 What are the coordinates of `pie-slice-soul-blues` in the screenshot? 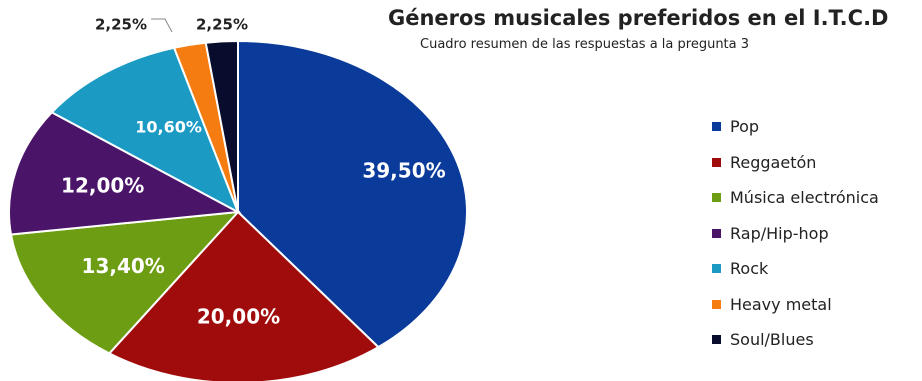 It's located at (221, 126).